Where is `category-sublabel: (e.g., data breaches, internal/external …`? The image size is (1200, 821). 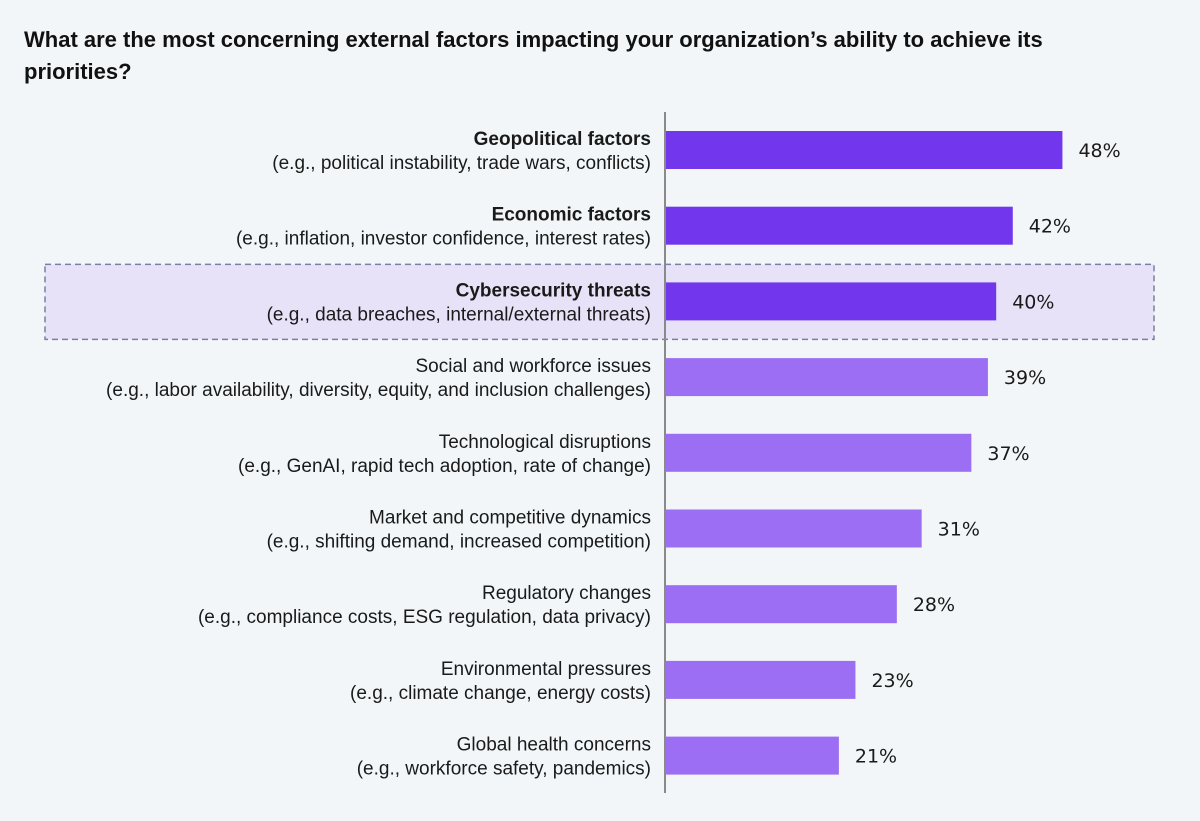
category-sublabel: (e.g., data breaches, internal/external … is located at coordinates (459, 314).